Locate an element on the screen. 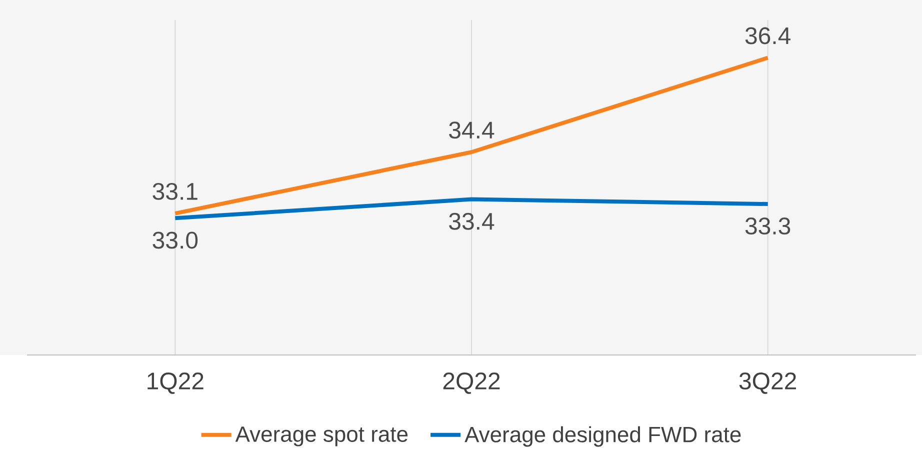  data-label: 36.4 is located at coordinates (767, 35).